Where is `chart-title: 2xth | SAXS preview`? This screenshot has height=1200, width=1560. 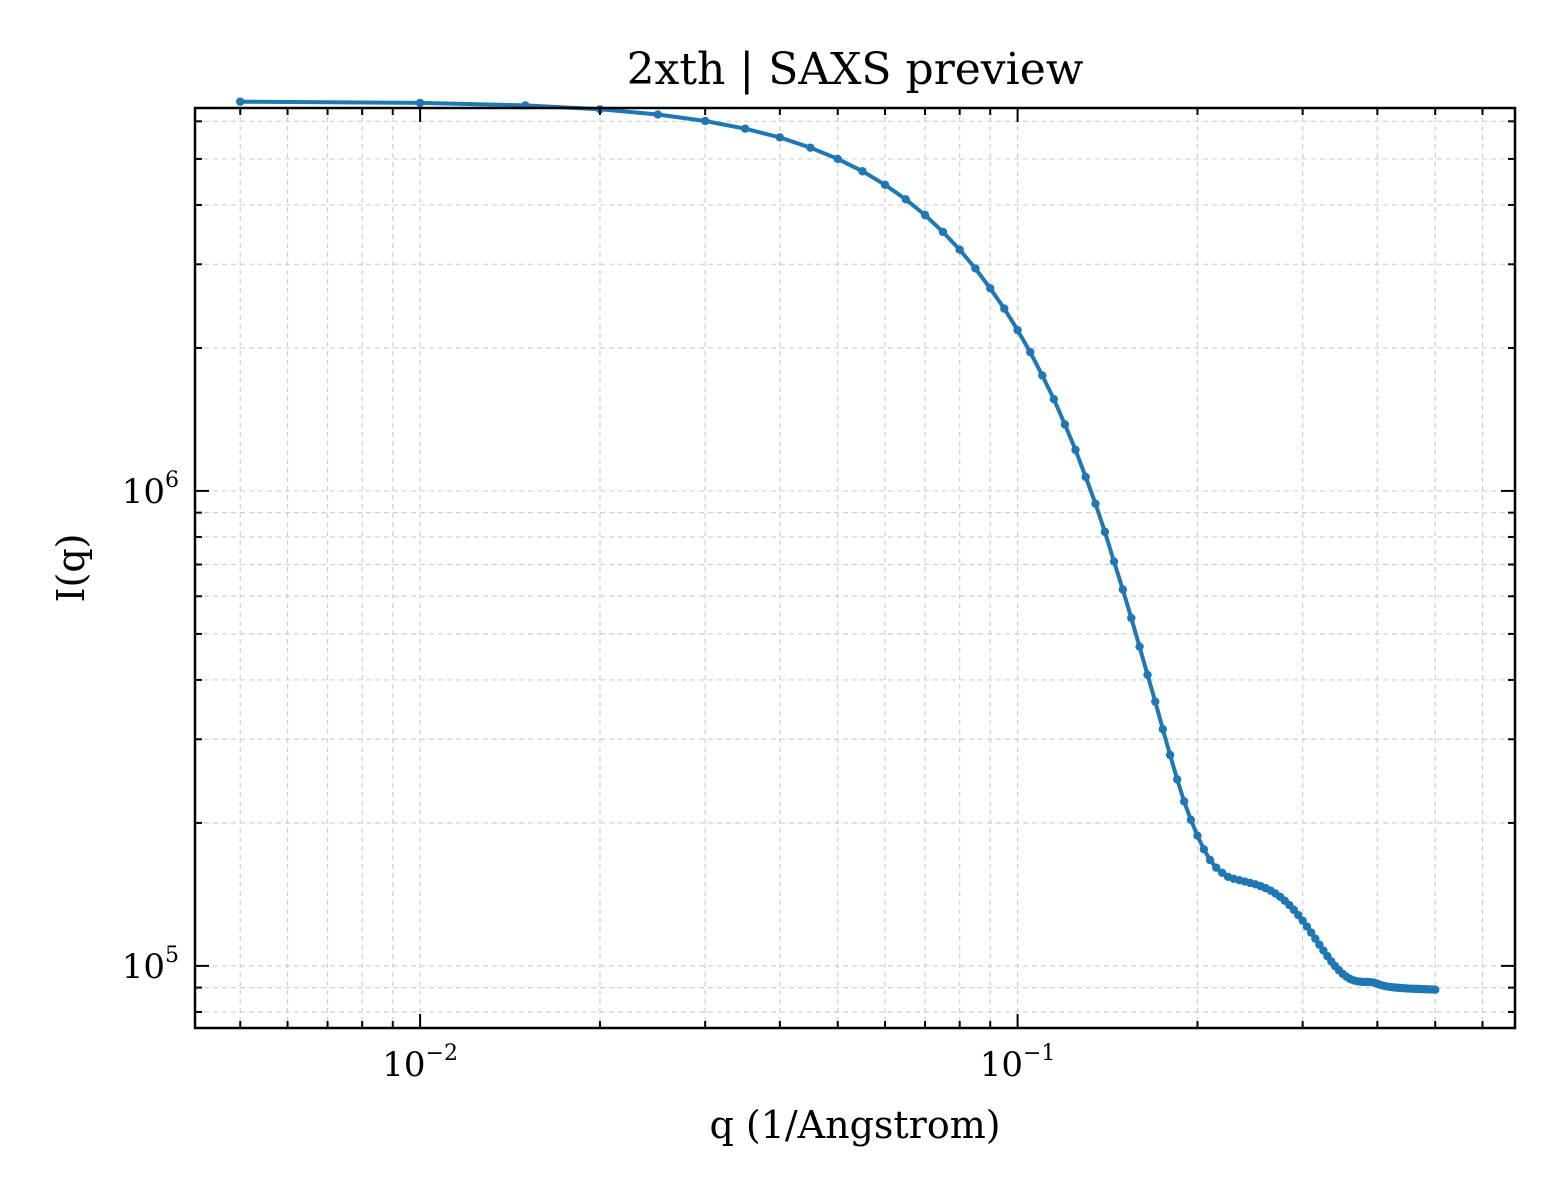
chart-title: 2xth | SAXS preview is located at coordinates (855, 69).